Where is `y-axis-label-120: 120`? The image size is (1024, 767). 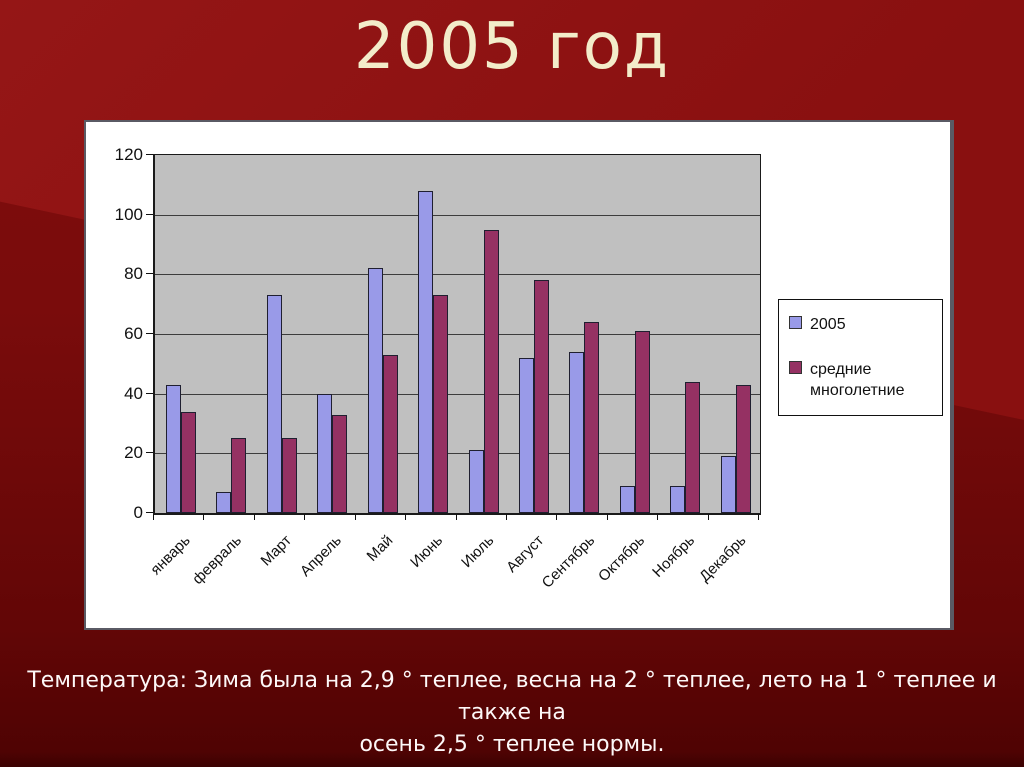 y-axis-label-120: 120 is located at coordinates (128, 154).